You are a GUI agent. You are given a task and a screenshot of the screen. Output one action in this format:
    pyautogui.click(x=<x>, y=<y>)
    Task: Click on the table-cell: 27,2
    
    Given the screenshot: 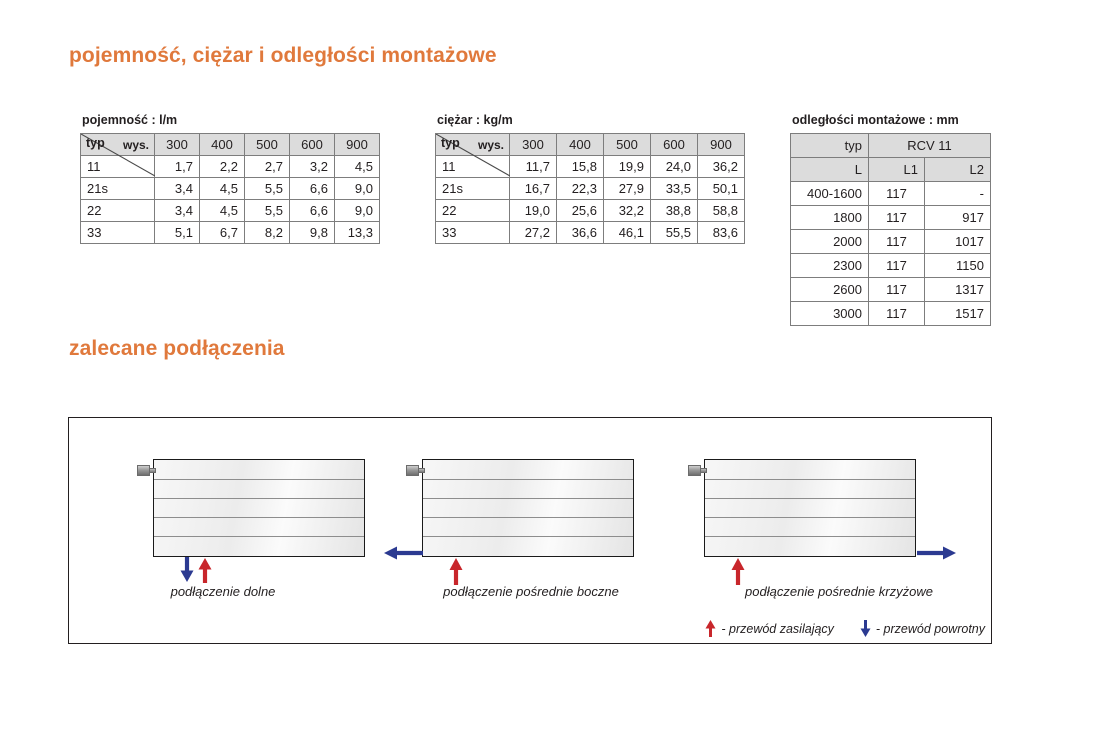 What is the action you would take?
    pyautogui.click(x=533, y=232)
    